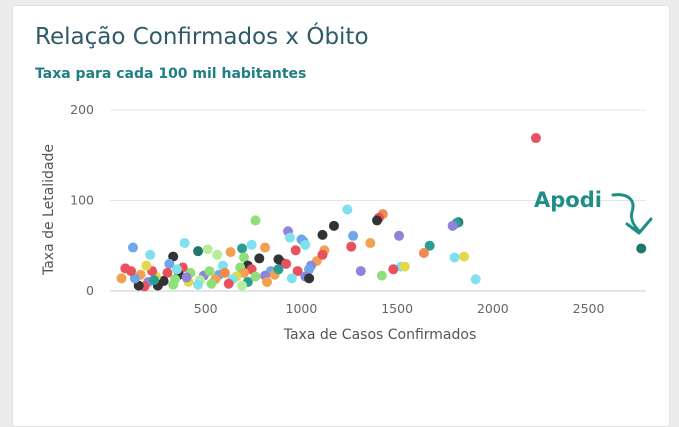 The height and width of the screenshot is (427, 679). What do you see at coordinates (493, 308) in the screenshot?
I see `x-tick-label: 2000` at bounding box center [493, 308].